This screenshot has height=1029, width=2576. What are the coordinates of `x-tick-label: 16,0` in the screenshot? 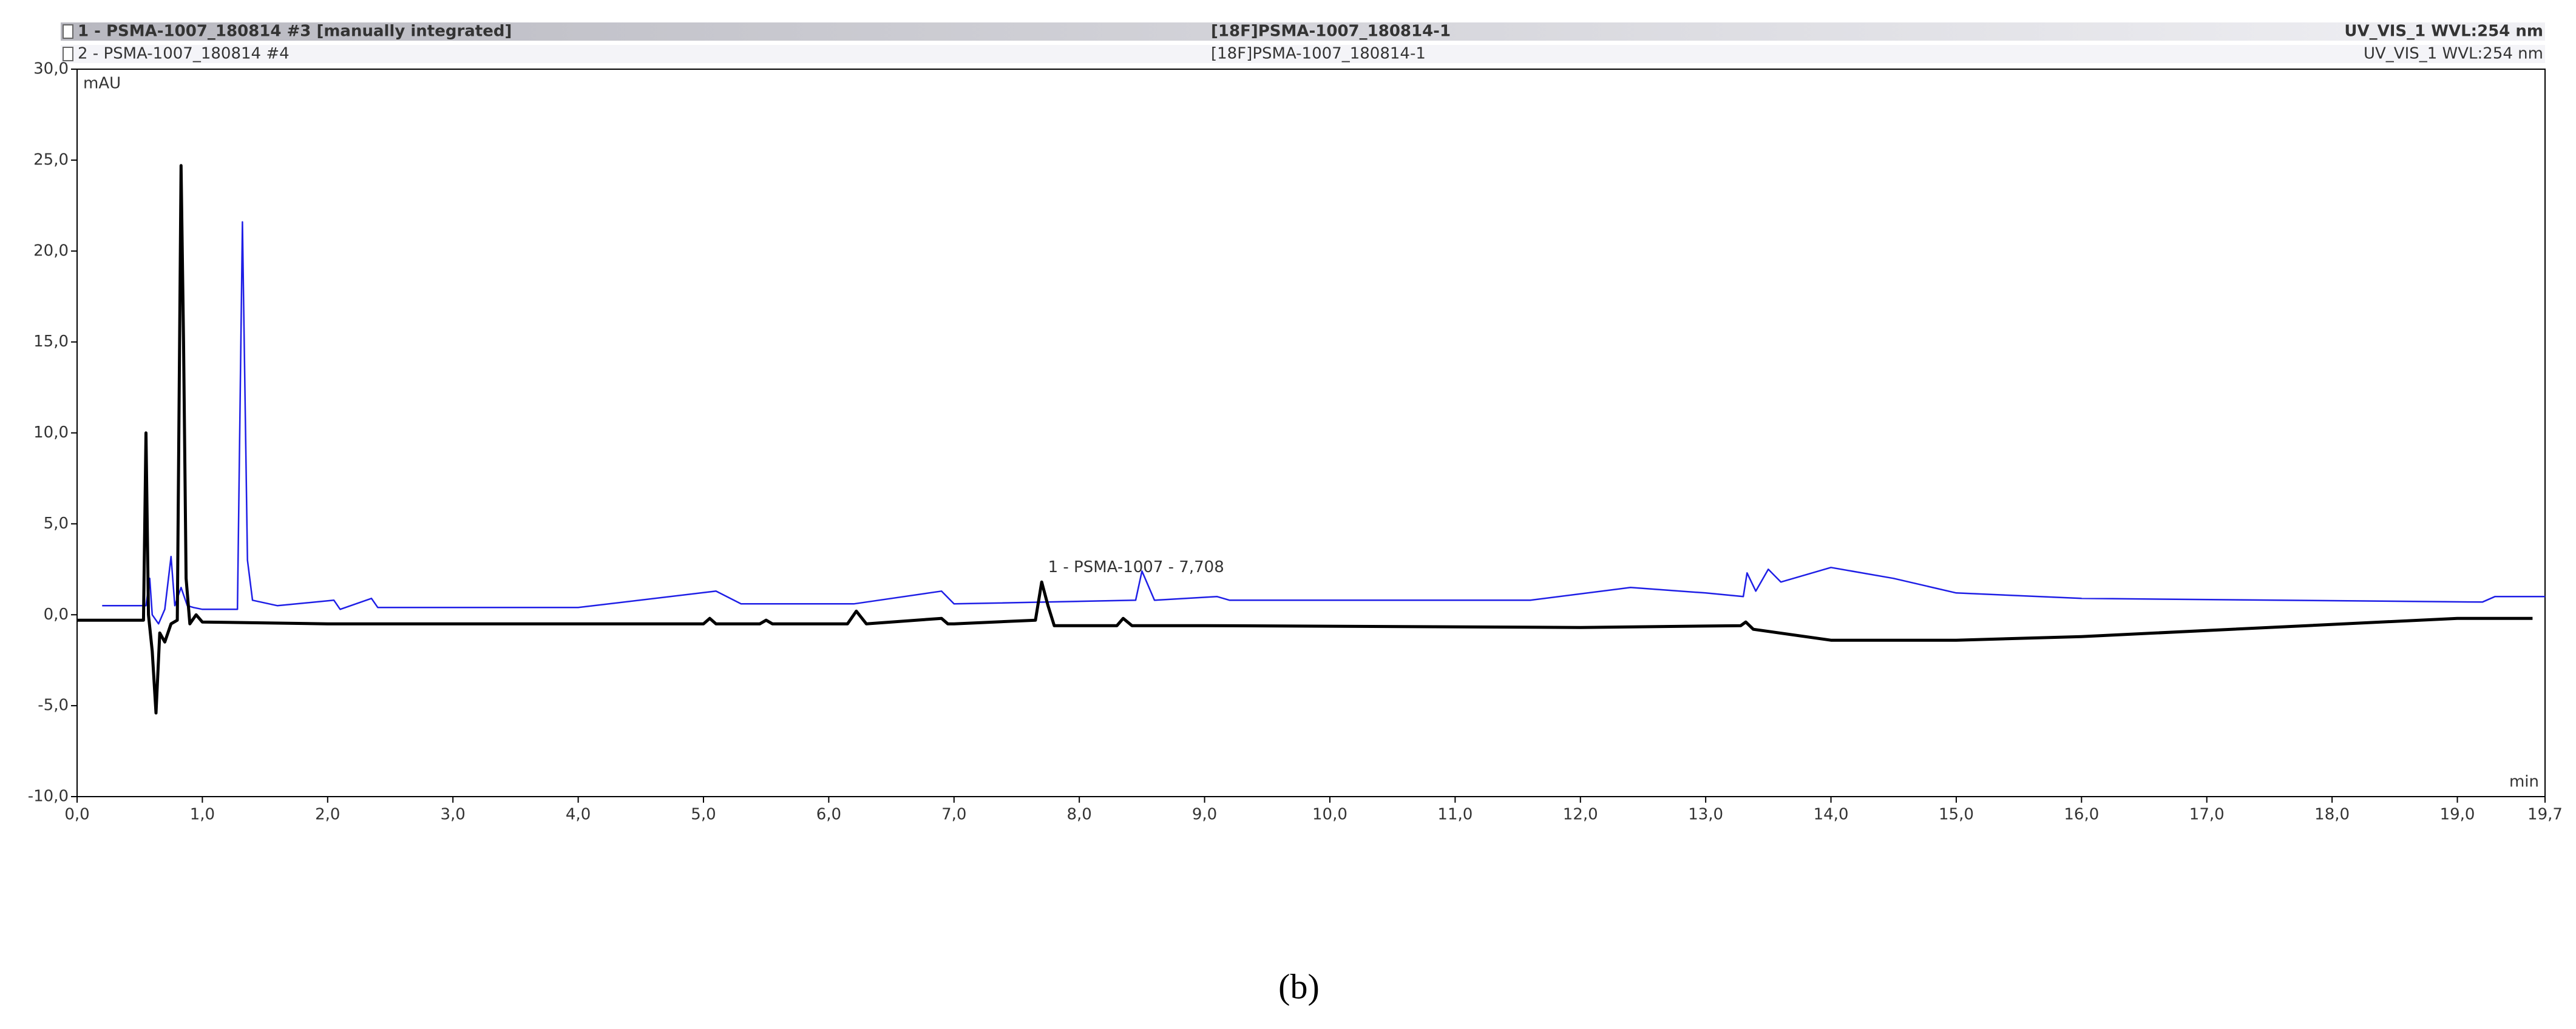 It's located at (2081, 815).